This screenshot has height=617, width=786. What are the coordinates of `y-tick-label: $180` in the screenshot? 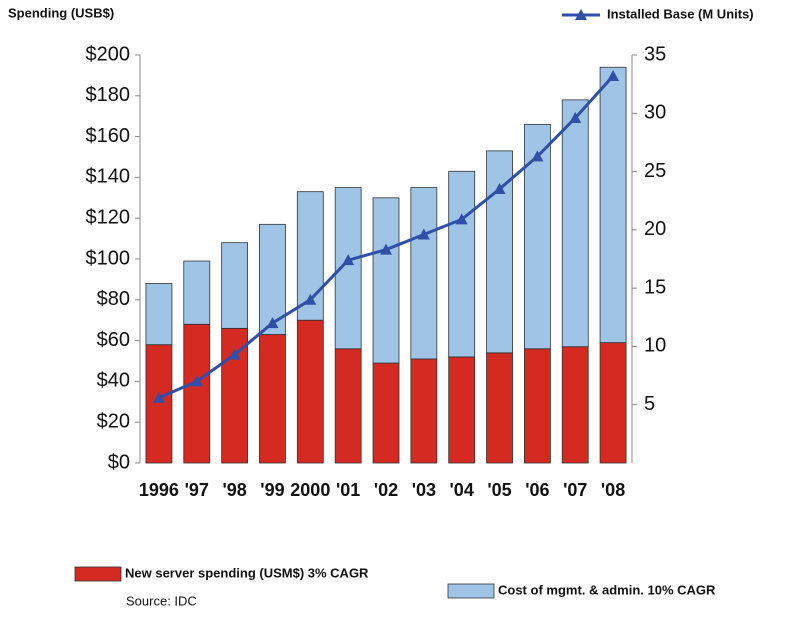 It's located at (108, 95).